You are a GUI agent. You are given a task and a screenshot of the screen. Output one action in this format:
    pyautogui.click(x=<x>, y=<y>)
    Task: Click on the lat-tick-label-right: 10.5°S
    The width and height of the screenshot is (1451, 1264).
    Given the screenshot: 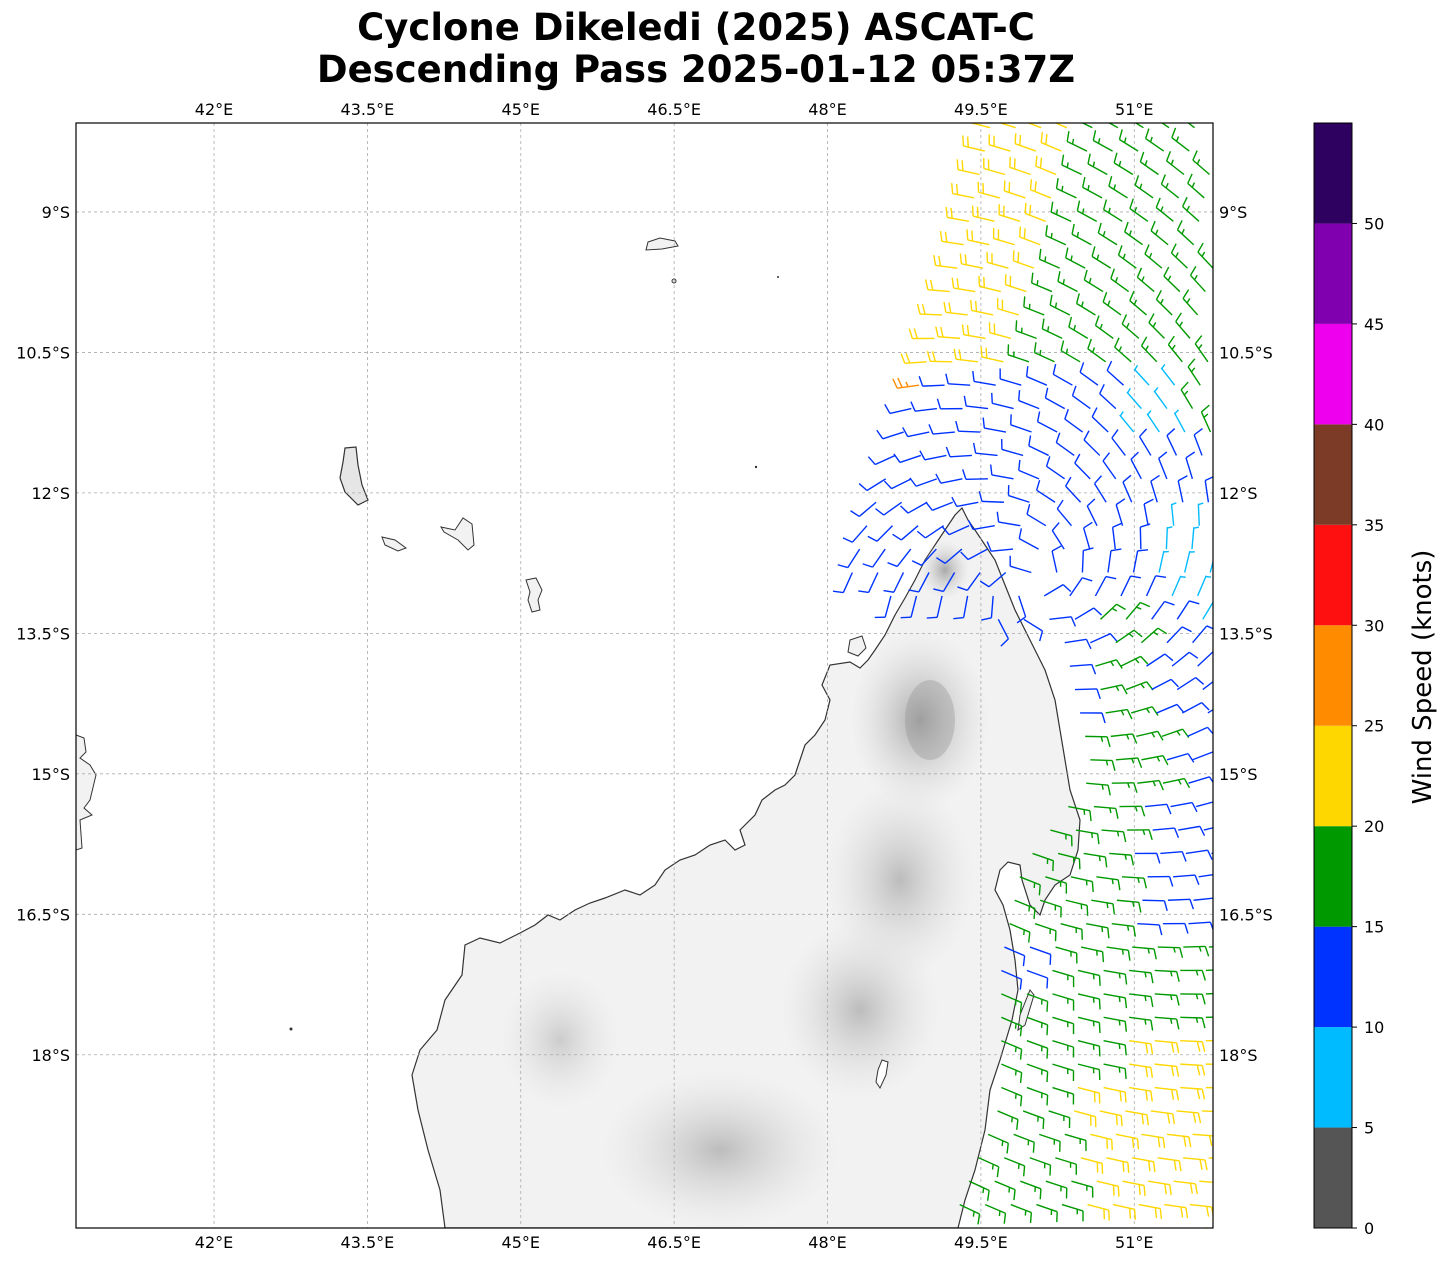 What is the action you would take?
    pyautogui.click(x=1246, y=352)
    